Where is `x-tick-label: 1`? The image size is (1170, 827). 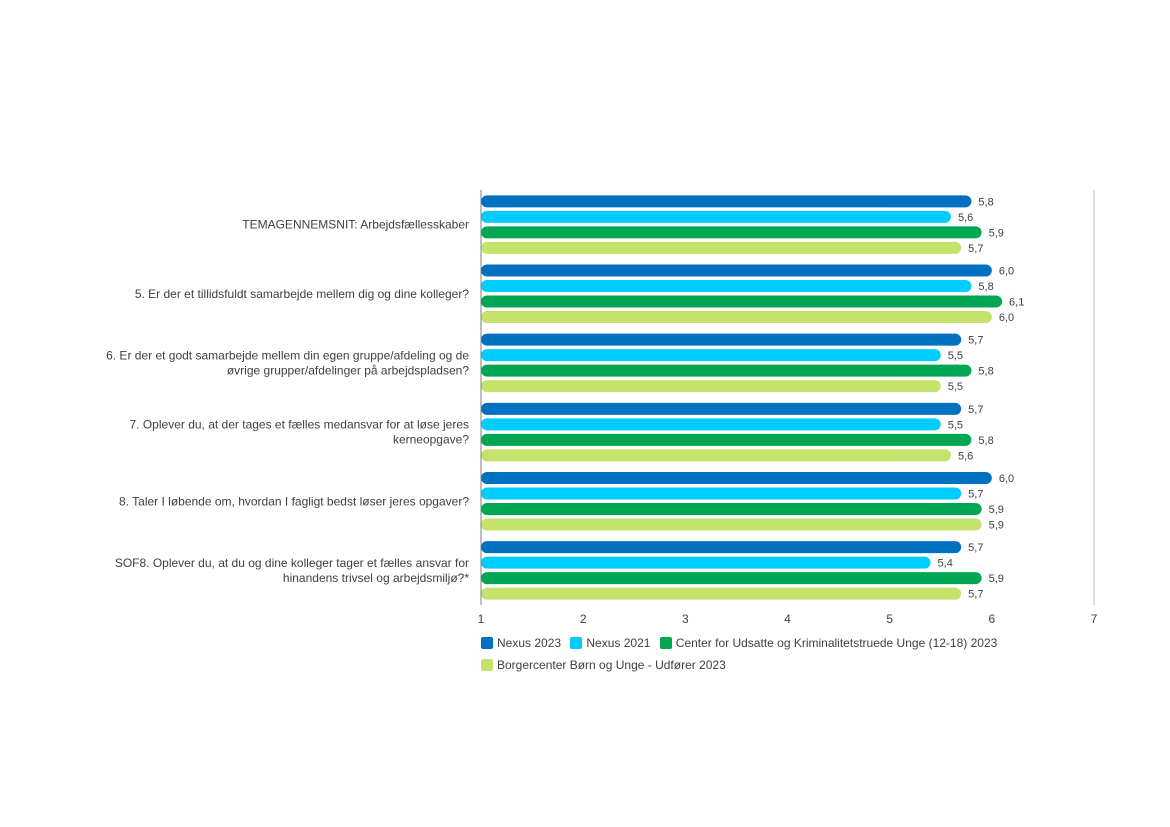 x-tick-label: 1 is located at coordinates (481, 619).